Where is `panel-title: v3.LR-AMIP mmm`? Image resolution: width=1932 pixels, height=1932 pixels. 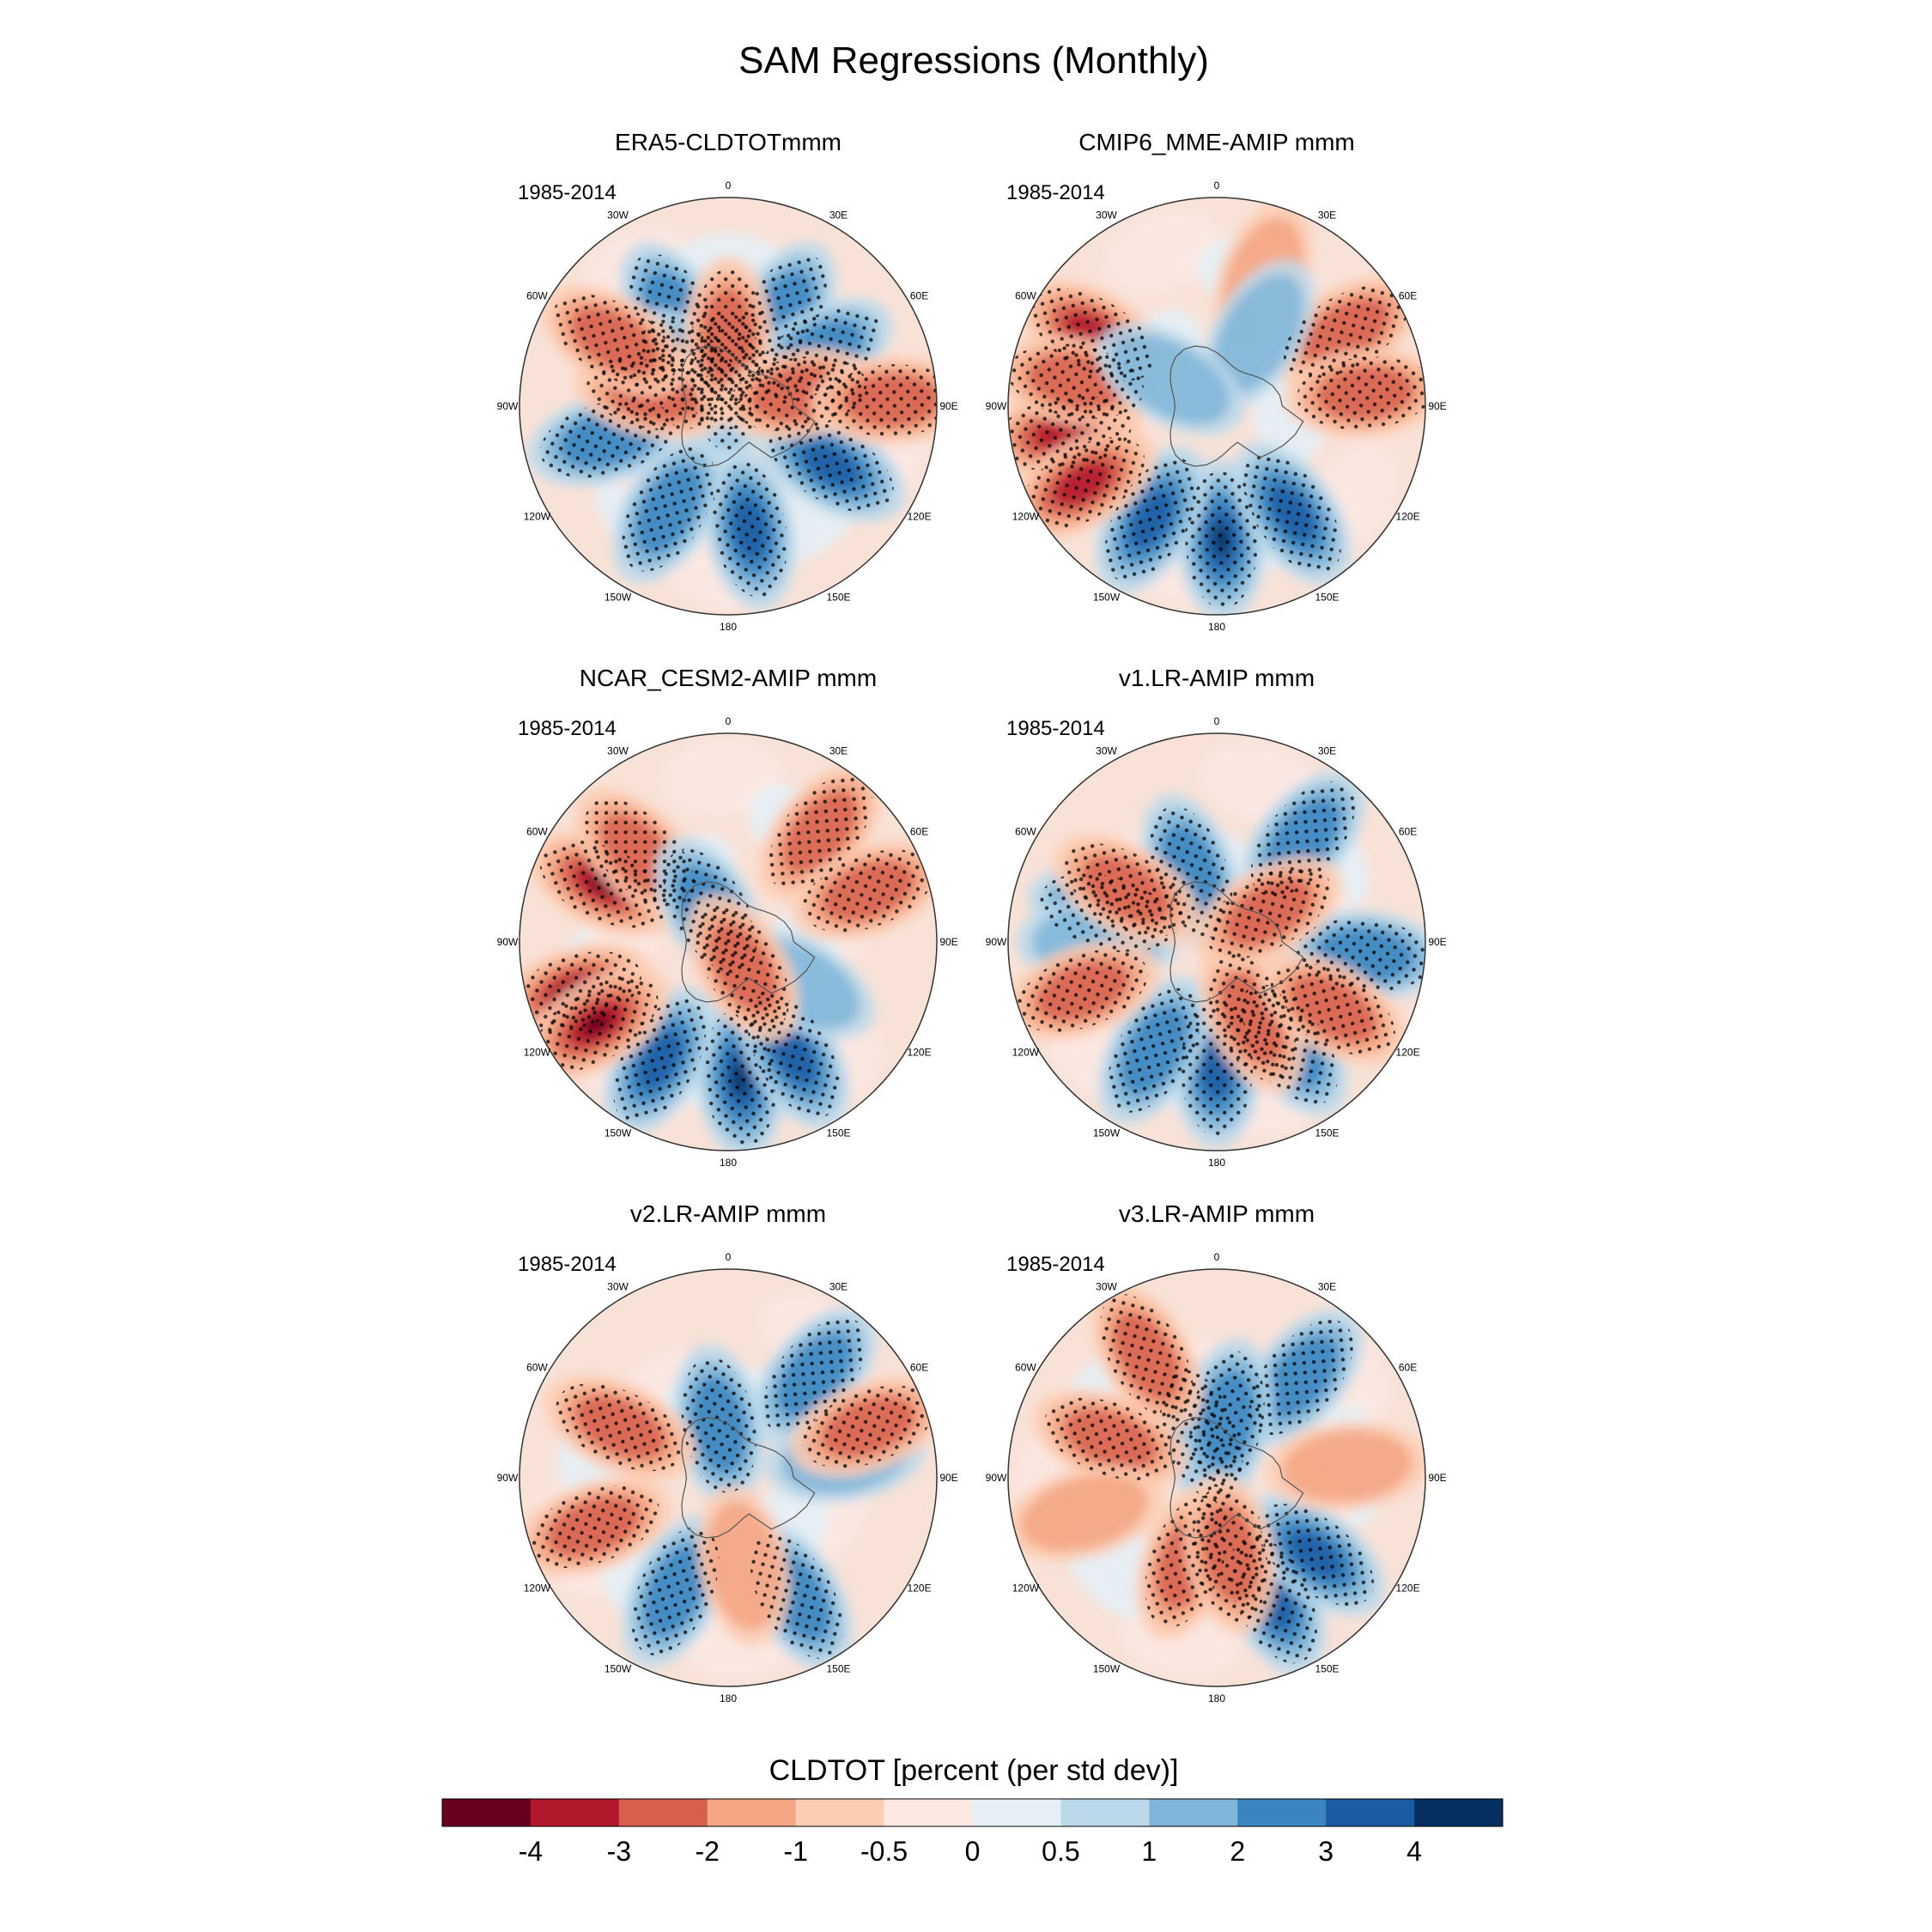 panel-title: v3.LR-AMIP mmm is located at coordinates (1217, 1213).